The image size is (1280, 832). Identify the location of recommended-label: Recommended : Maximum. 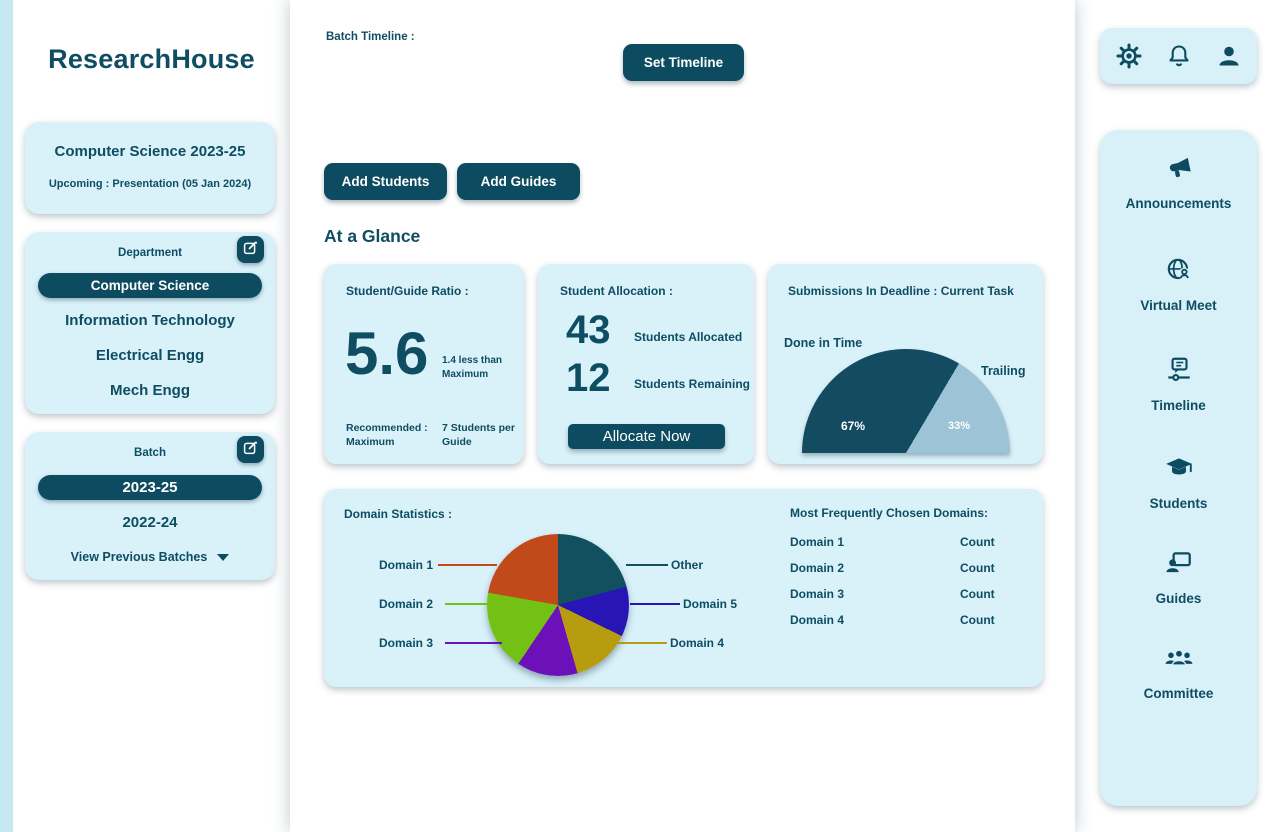
(387, 435).